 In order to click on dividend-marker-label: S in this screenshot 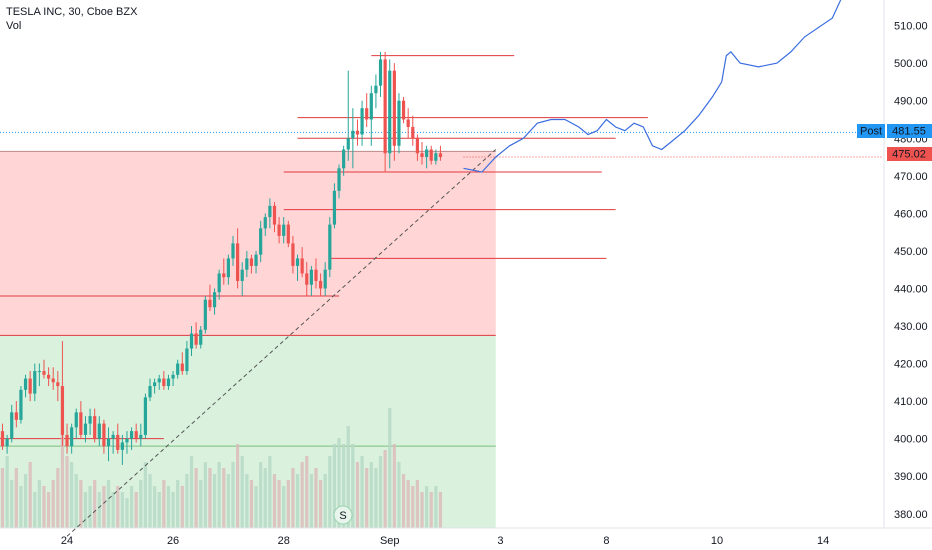, I will do `click(342, 516)`.